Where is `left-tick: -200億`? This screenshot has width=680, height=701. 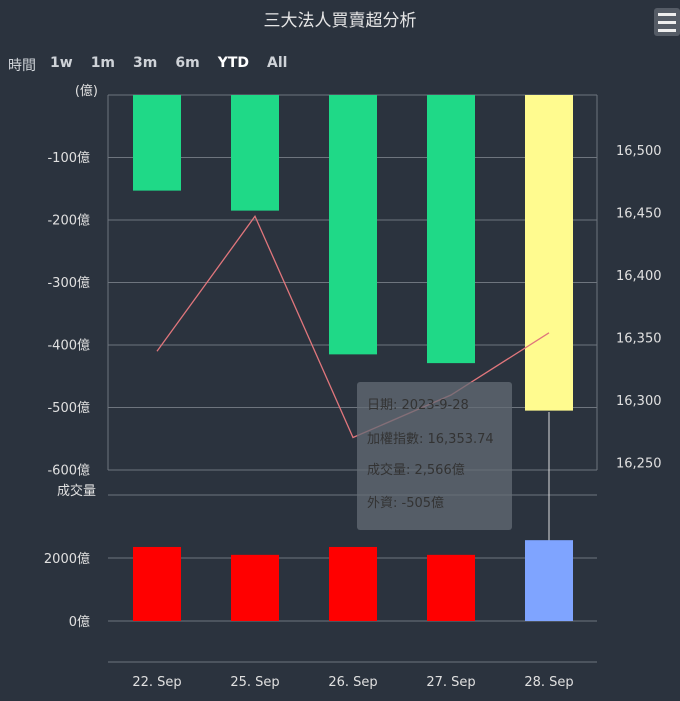 left-tick: -200億 is located at coordinates (68, 221).